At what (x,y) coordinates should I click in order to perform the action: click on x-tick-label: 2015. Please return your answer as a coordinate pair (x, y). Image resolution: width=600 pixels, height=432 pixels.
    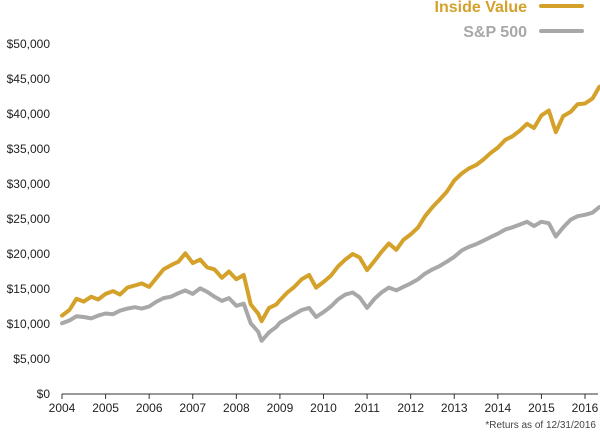
    Looking at the image, I should click on (541, 408).